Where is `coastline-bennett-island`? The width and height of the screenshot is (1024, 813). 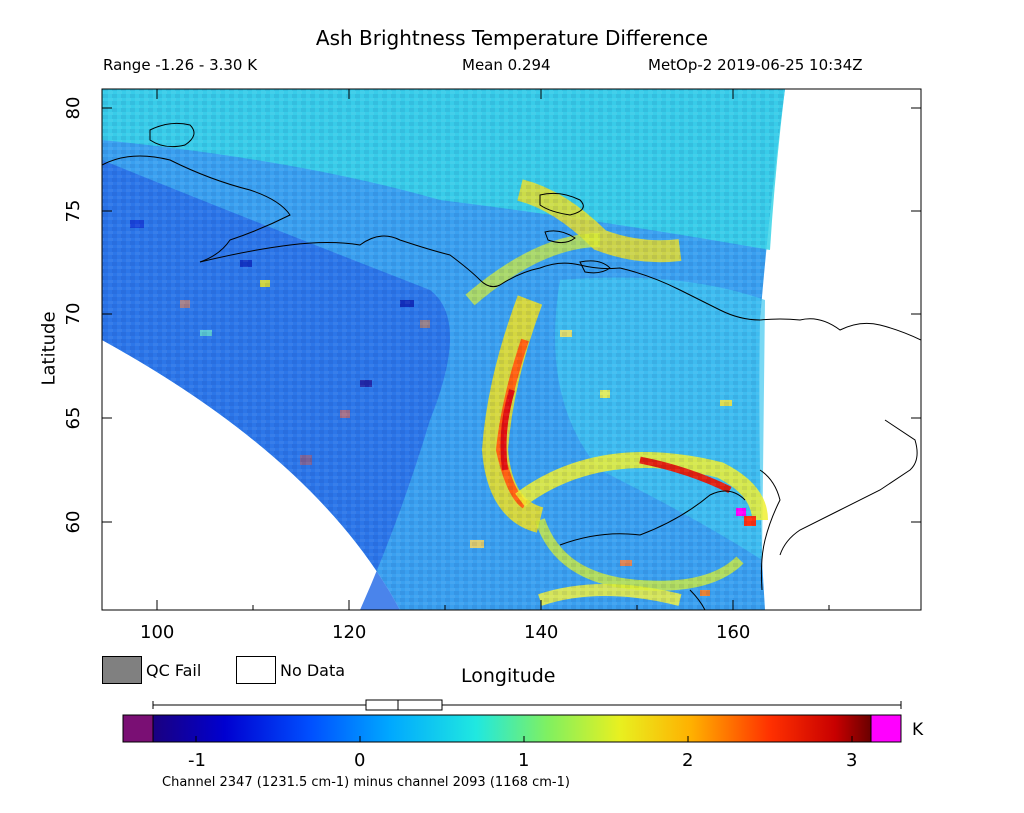
coastline-bennett-island is located at coordinates (560, 237).